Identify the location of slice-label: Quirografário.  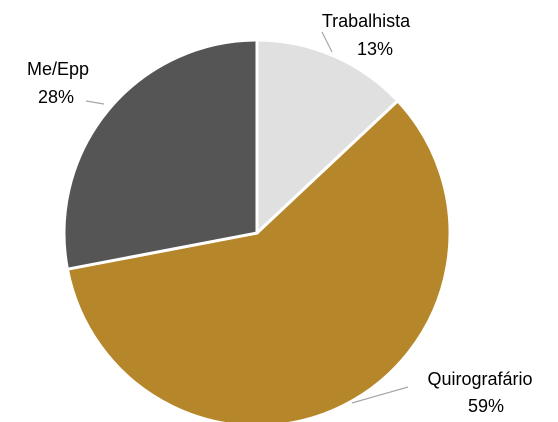
(479, 379).